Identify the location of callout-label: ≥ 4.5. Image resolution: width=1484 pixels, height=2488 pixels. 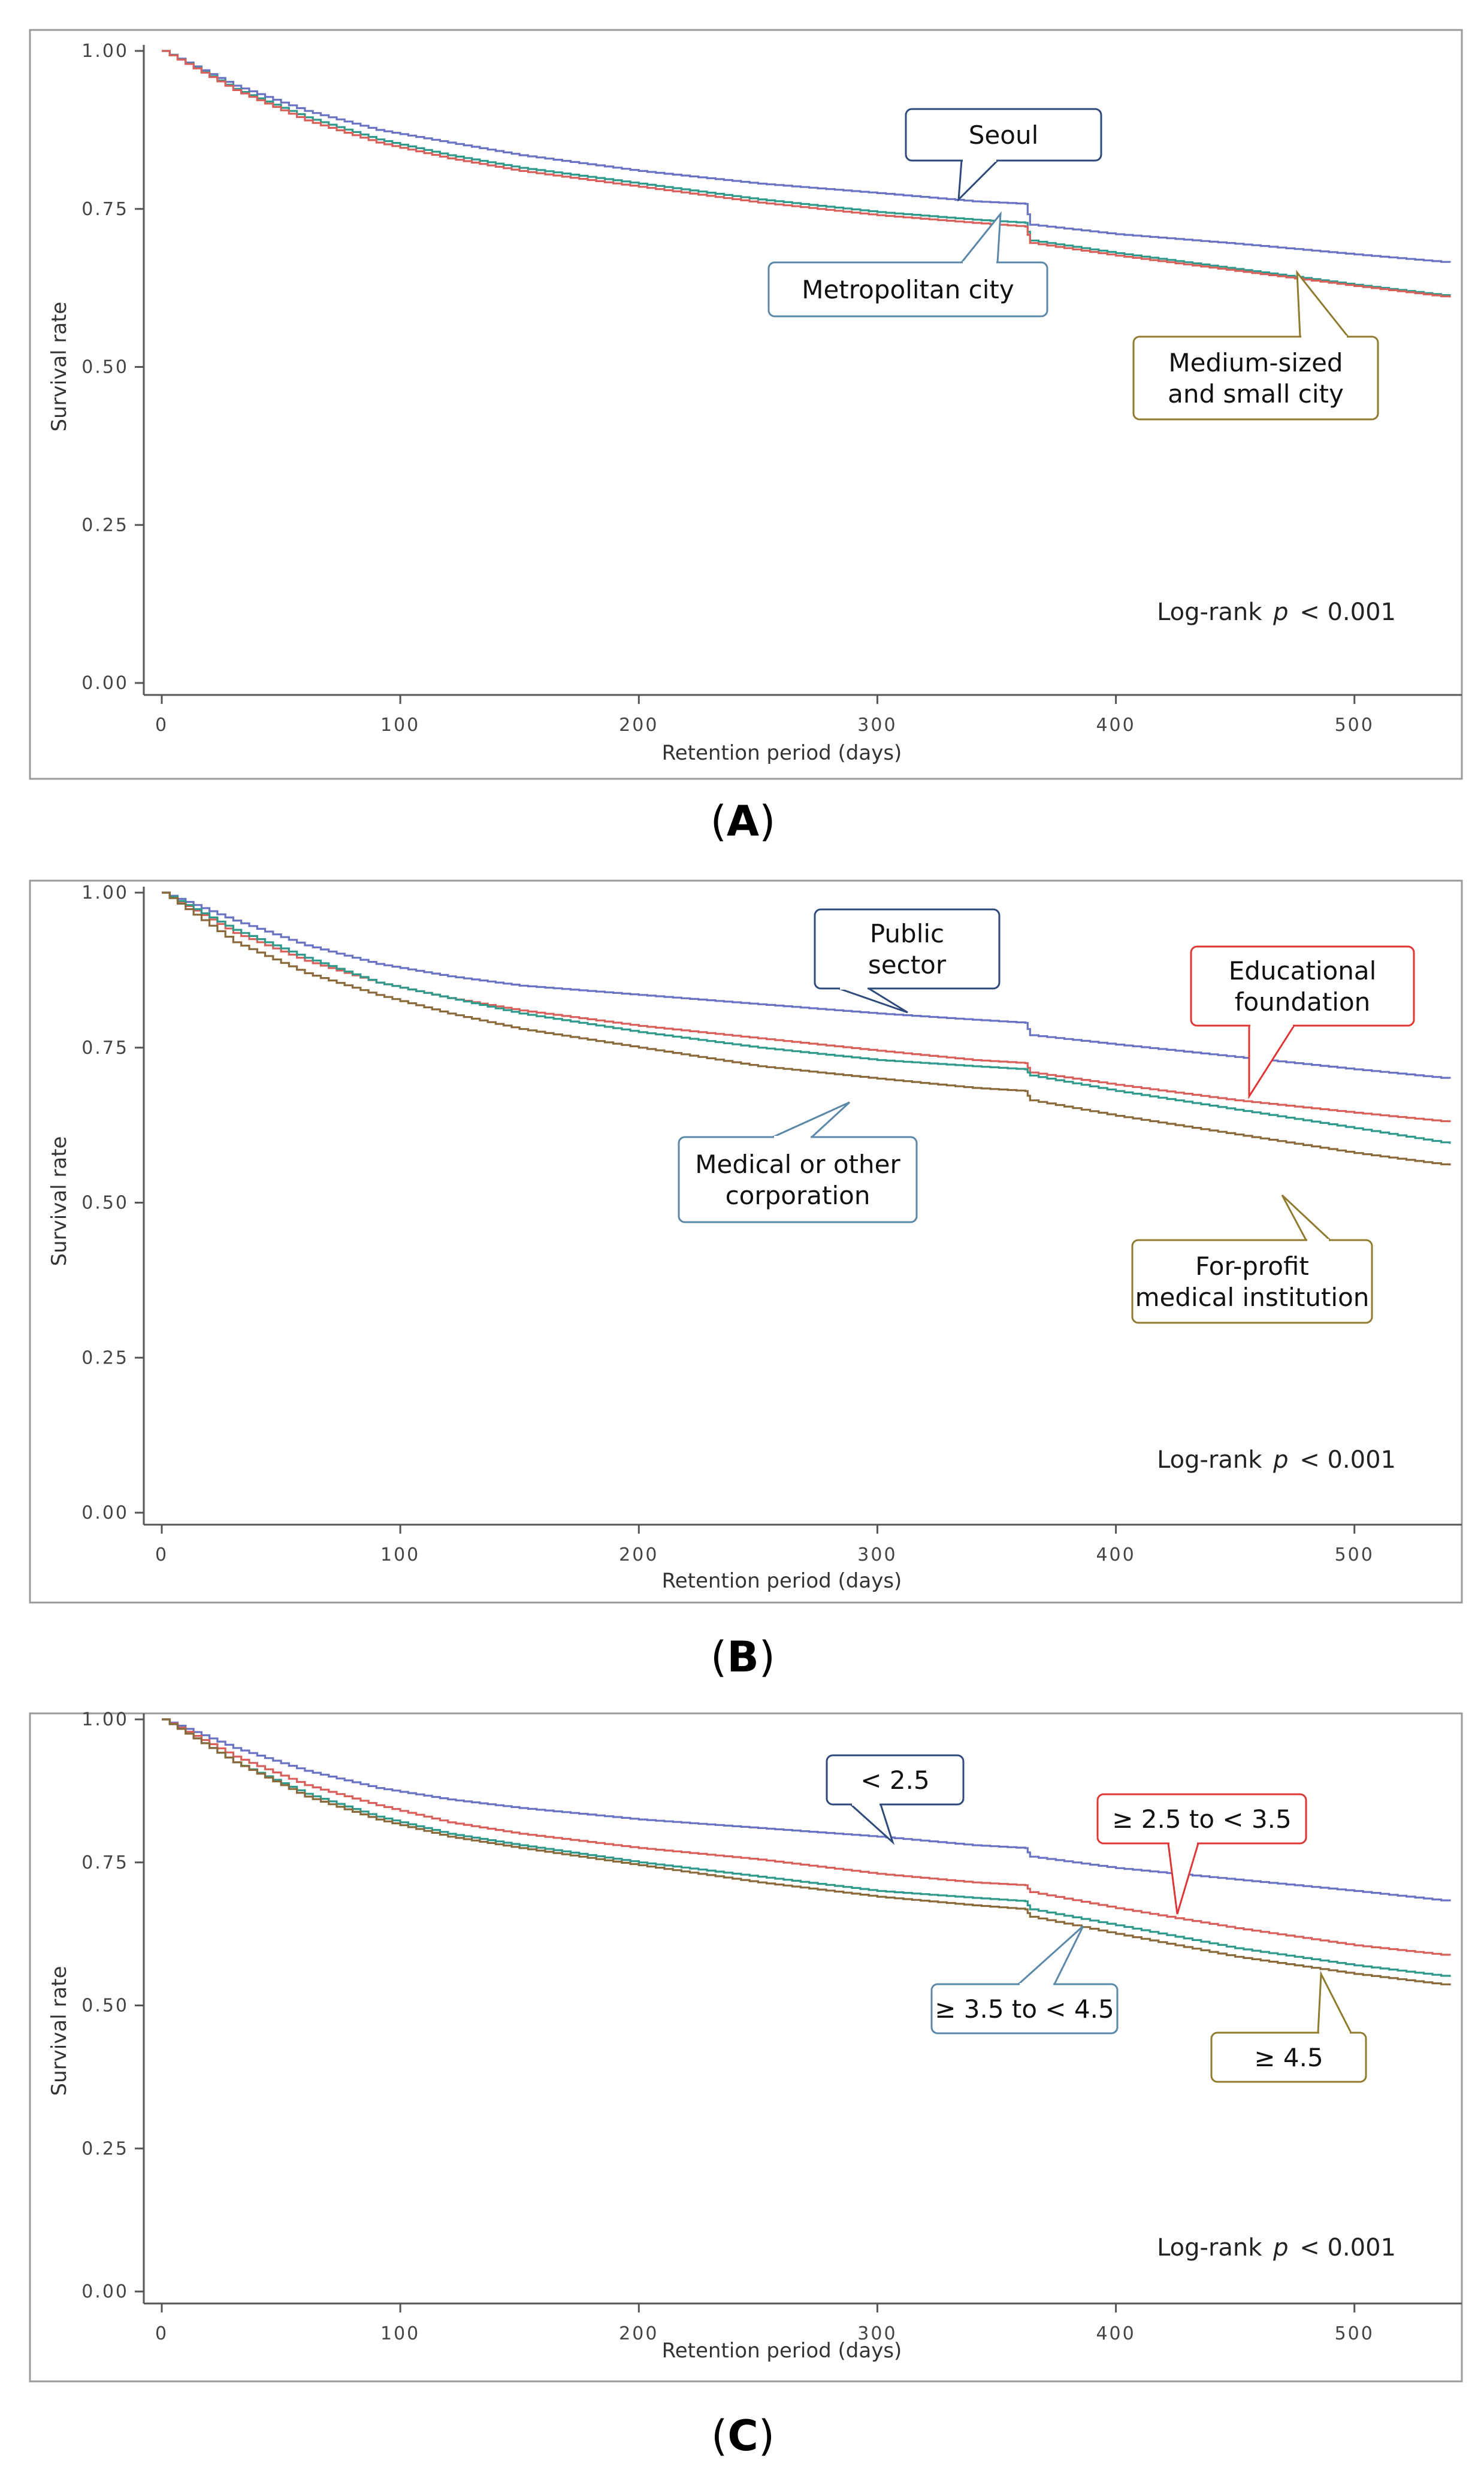
(1288, 2057).